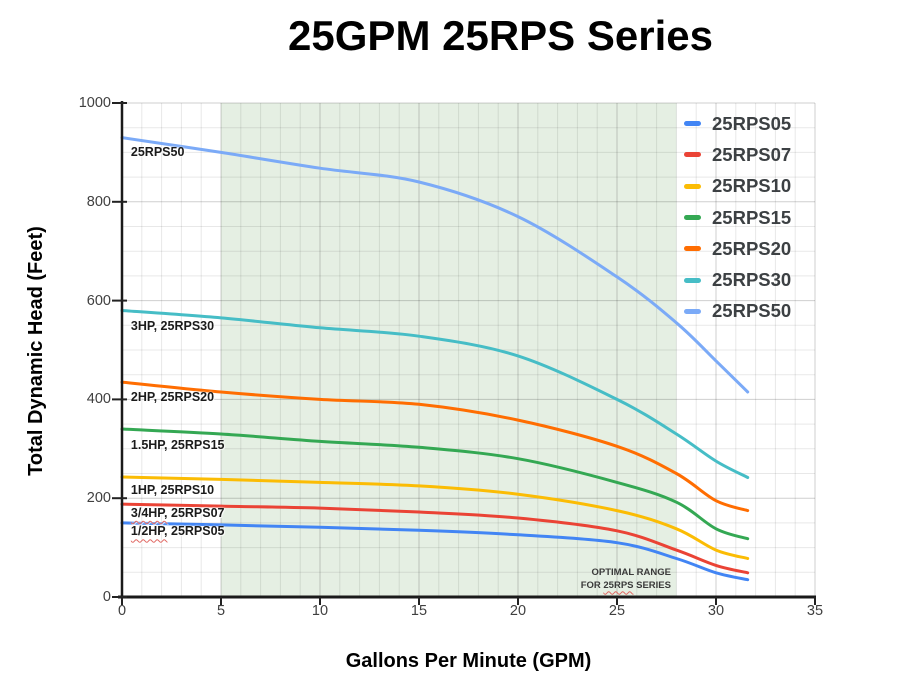 This screenshot has height=700, width=917. I want to click on x-tick-label: 35, so click(815, 611).